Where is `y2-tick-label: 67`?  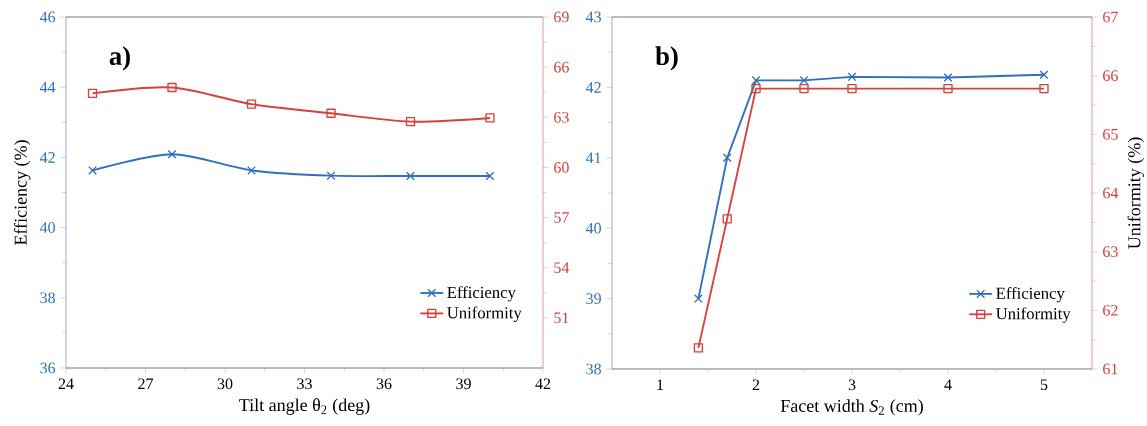 y2-tick-label: 67 is located at coordinates (1110, 17).